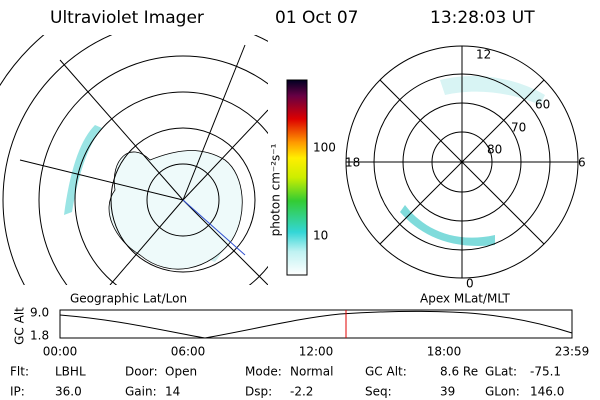 The height and width of the screenshot is (400, 600). I want to click on alt-xtick: 00:00, so click(60, 352).